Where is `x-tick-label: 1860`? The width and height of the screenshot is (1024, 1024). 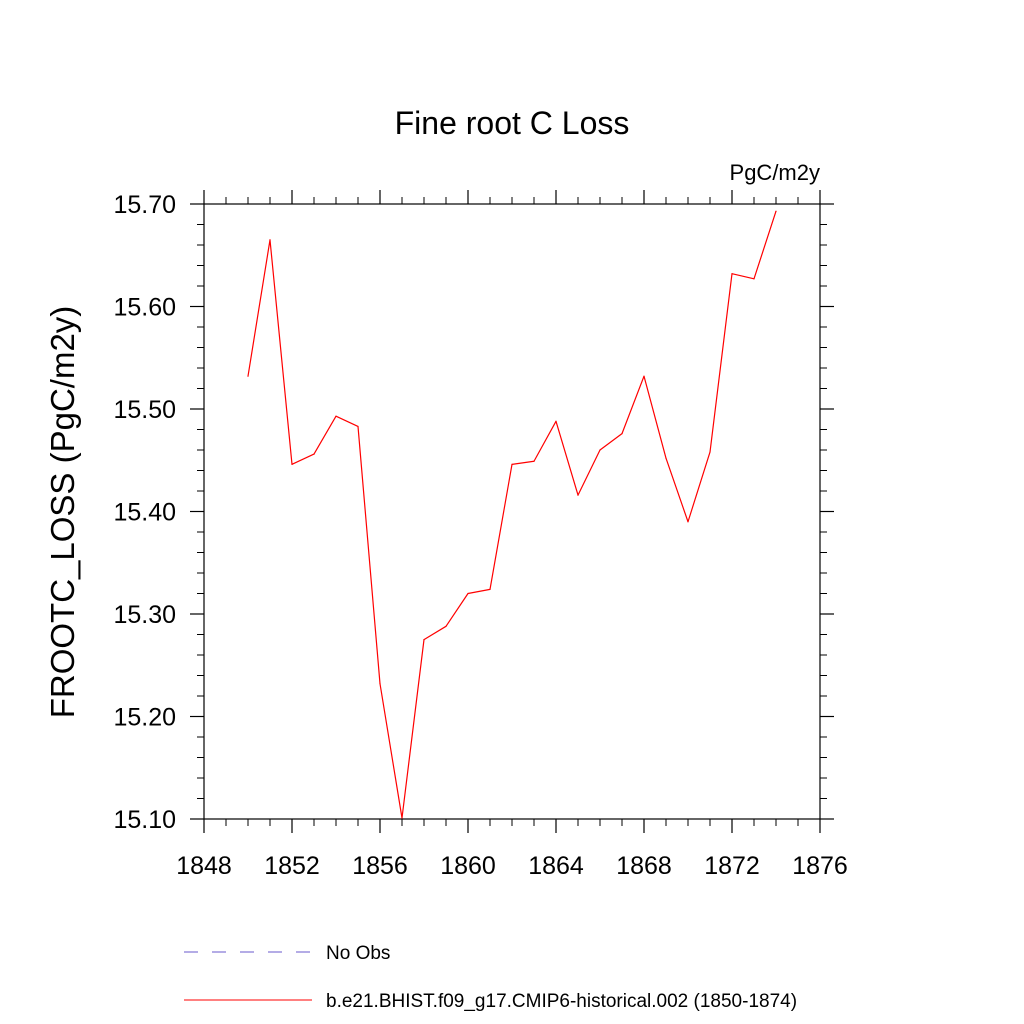 x-tick-label: 1860 is located at coordinates (468, 866).